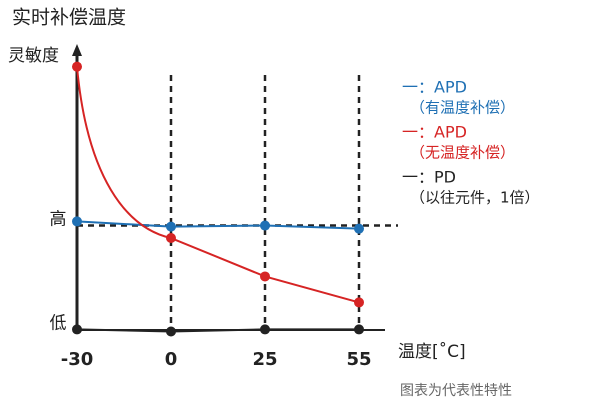 The image size is (600, 408). I want to click on legend-description: （有温度补偿）, so click(462, 108).